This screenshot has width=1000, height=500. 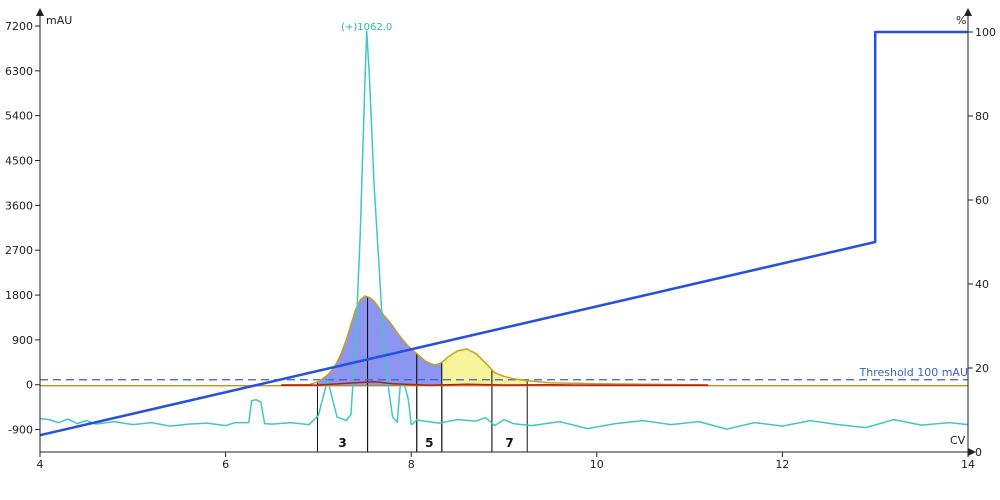 I want to click on x-tick-label: 10, so click(x=597, y=464).